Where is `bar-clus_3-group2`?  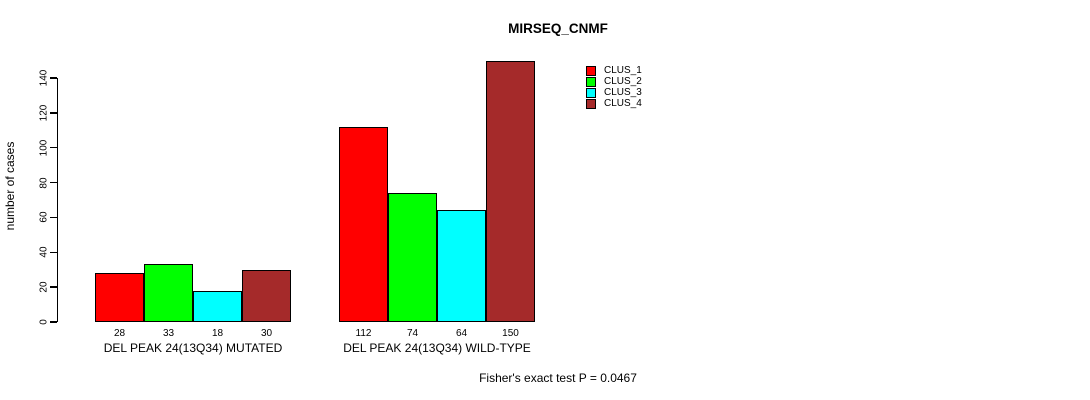
bar-clus_3-group2 is located at coordinates (461, 266).